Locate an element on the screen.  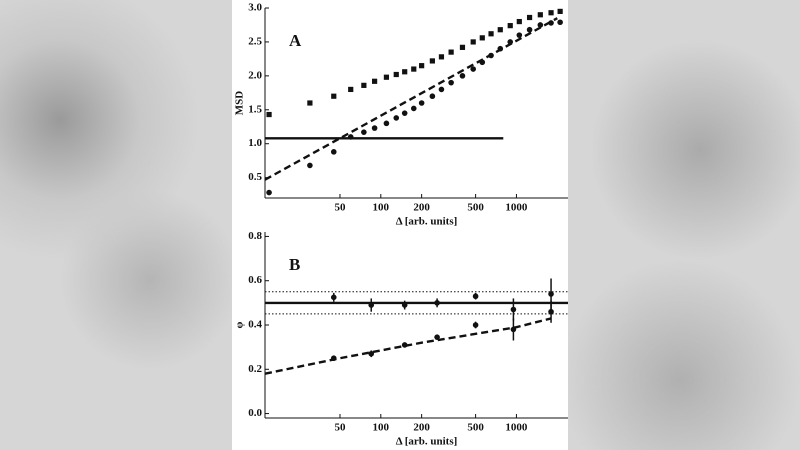
y-tick-label: 0.0 is located at coordinates (255, 413).